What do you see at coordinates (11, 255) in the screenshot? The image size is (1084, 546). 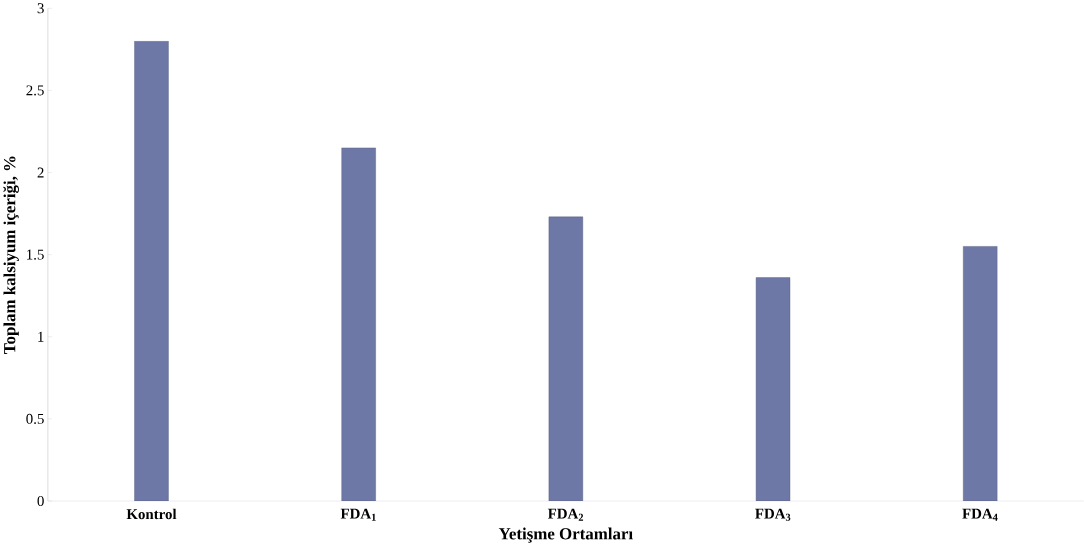 I see `y-axis-title: Toplam kalsiyum içeriği, %` at bounding box center [11, 255].